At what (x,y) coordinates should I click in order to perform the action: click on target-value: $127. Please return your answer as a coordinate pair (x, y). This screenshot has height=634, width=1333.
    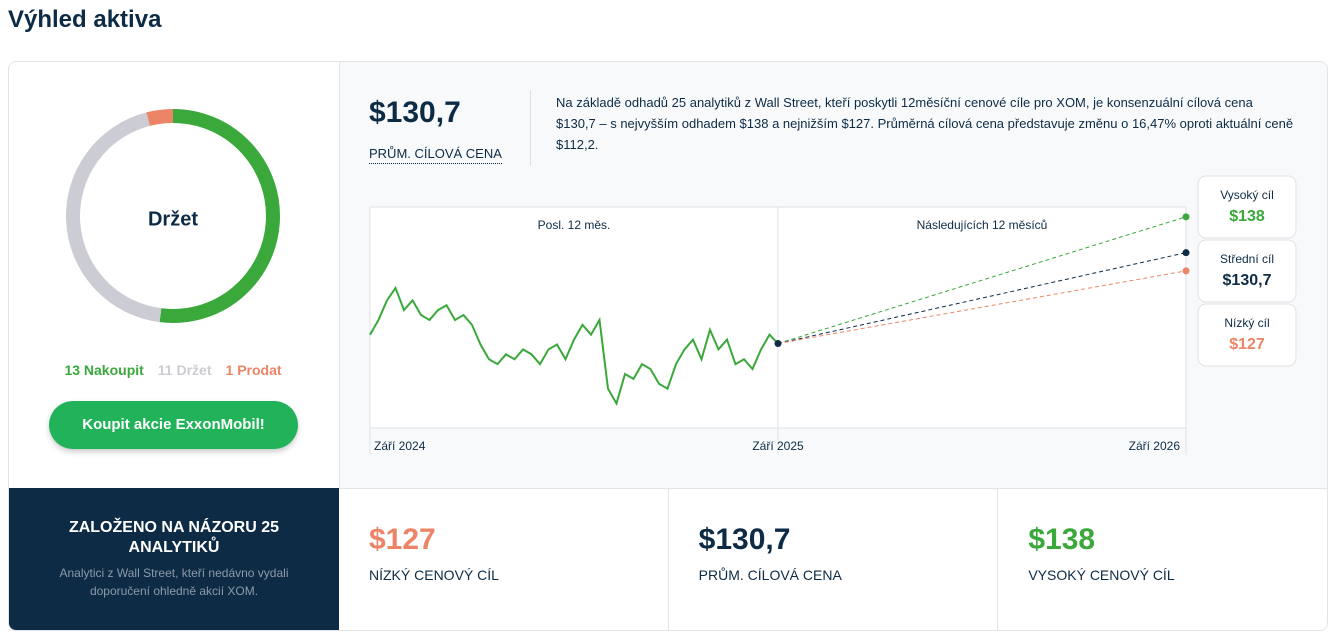
    Looking at the image, I should click on (1247, 344).